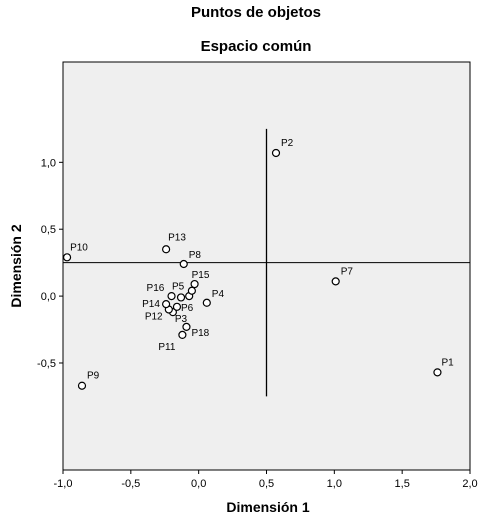  Describe the element at coordinates (93, 376) in the screenshot. I see `data-point-label: P9` at that location.